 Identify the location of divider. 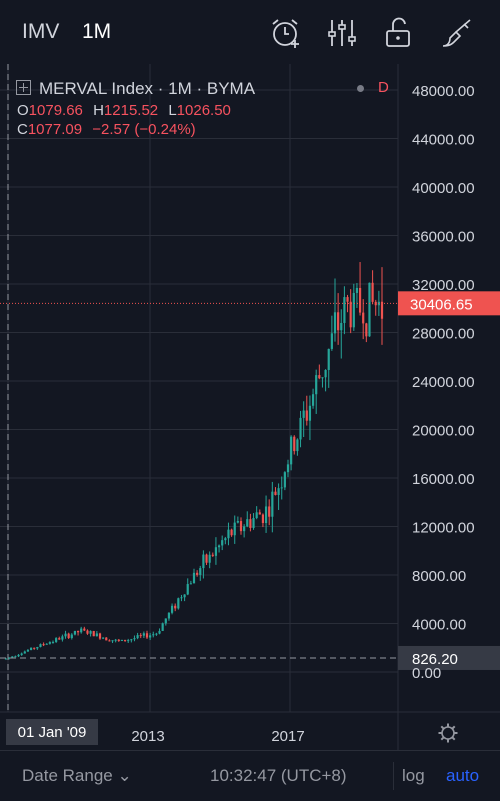
(393, 776).